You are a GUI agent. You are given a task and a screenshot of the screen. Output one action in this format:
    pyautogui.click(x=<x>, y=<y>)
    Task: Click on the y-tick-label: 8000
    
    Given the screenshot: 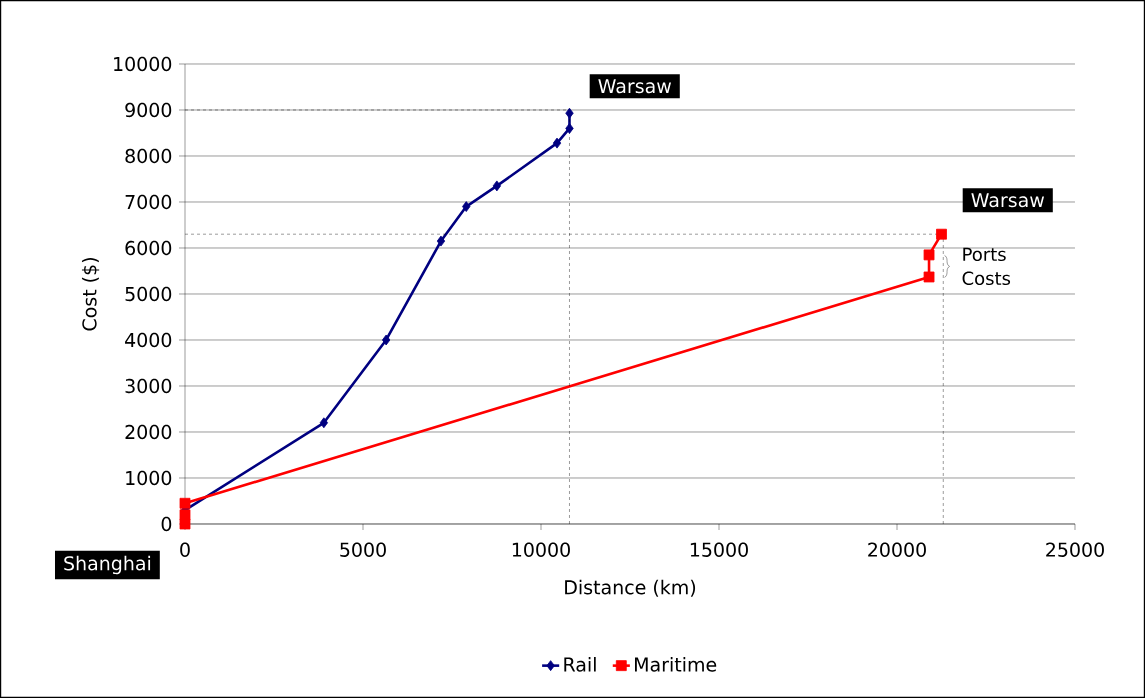 What is the action you would take?
    pyautogui.click(x=148, y=156)
    